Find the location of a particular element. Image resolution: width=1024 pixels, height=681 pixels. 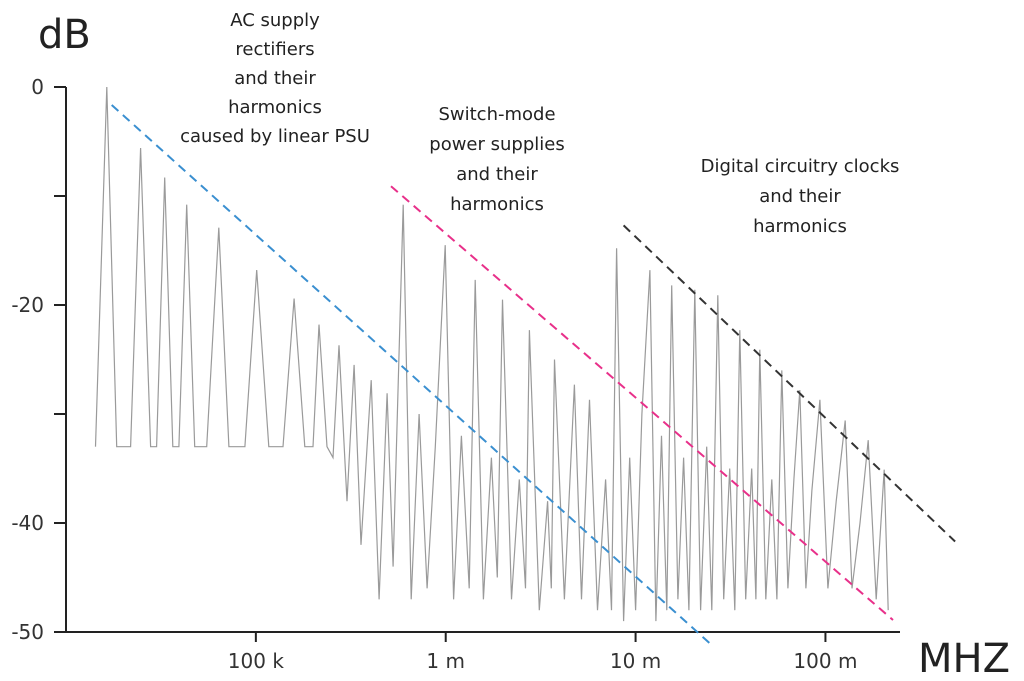

y-tick-label: -40 is located at coordinates (27, 523).